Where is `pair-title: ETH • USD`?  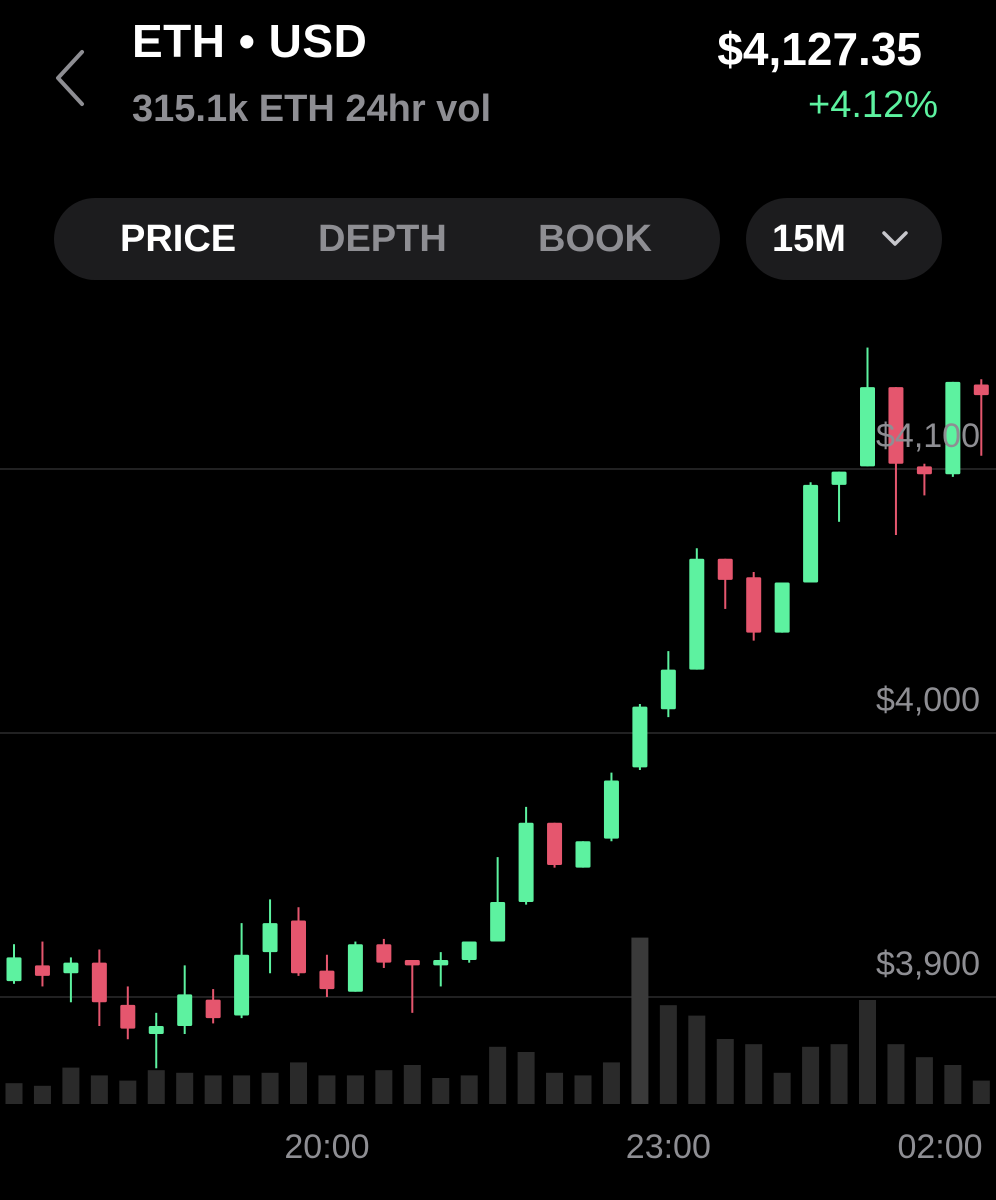
pair-title: ETH • USD is located at coordinates (250, 41).